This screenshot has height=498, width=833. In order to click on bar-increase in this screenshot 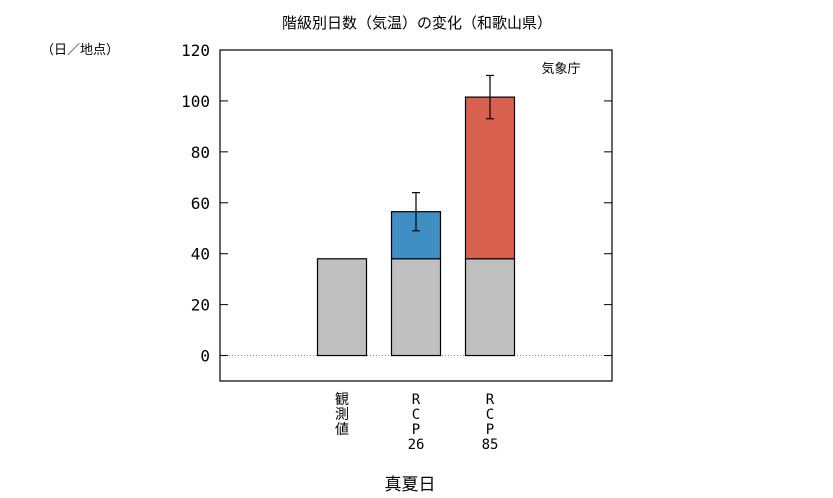, I will do `click(490, 178)`.